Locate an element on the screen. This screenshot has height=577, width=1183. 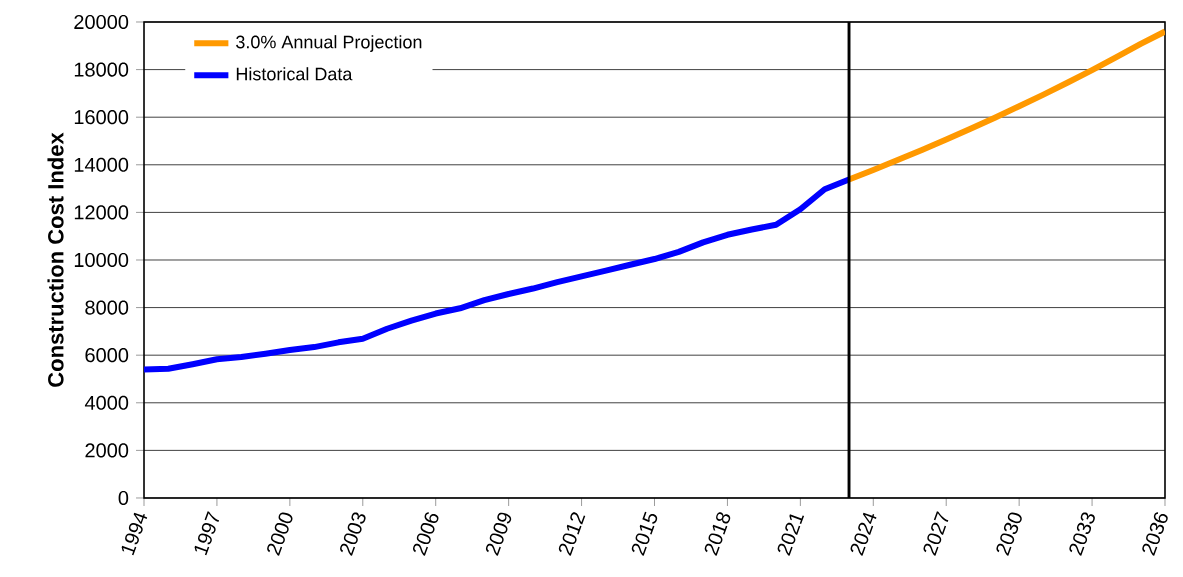
y-tick-label: 14000 is located at coordinates (101, 164).